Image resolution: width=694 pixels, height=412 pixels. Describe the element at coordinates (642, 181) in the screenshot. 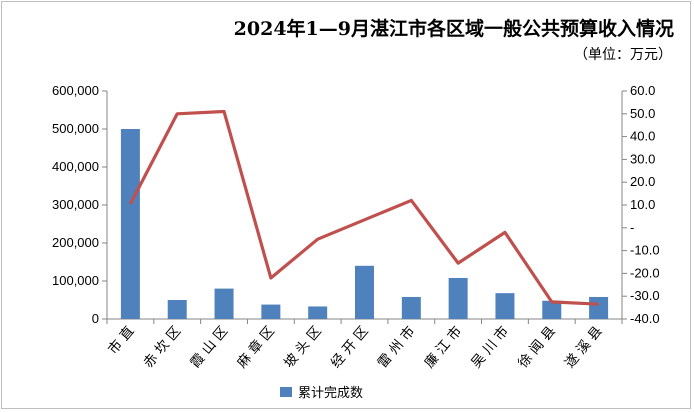

I see `right-tick-label: 20.0` at that location.